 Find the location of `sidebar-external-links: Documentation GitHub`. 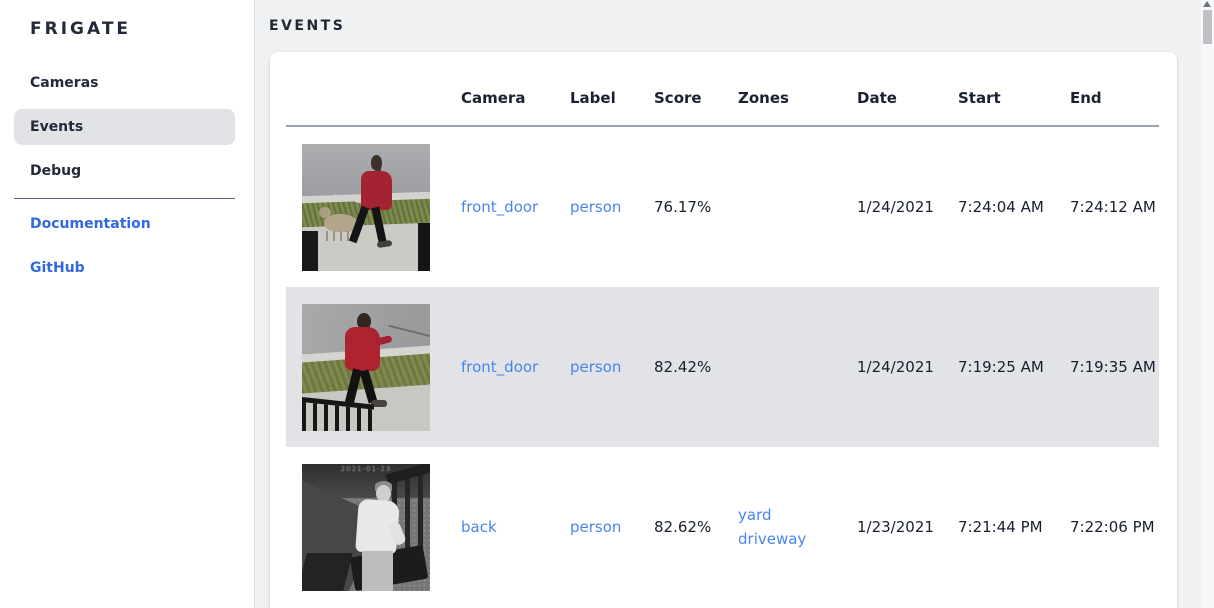

sidebar-external-links: Documentation GitHub is located at coordinates (127, 250).